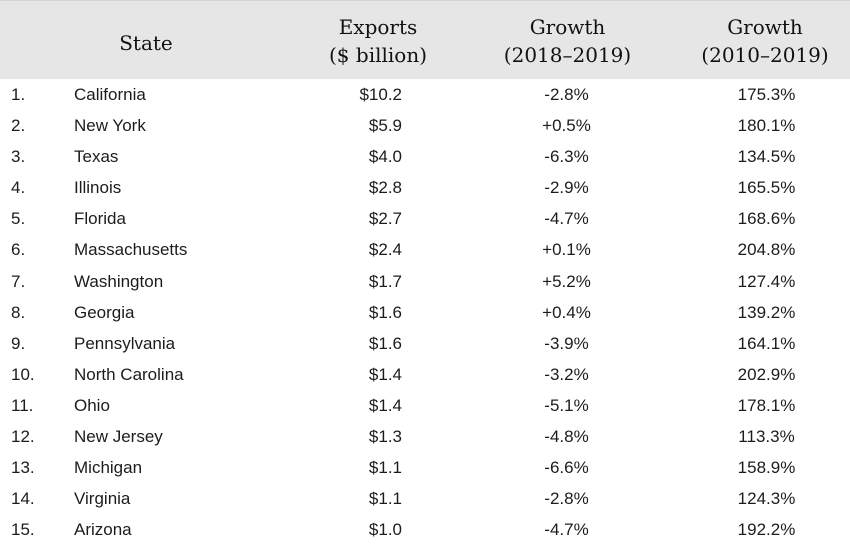 The width and height of the screenshot is (850, 553). What do you see at coordinates (108, 468) in the screenshot?
I see `state-cell: Michigan` at bounding box center [108, 468].